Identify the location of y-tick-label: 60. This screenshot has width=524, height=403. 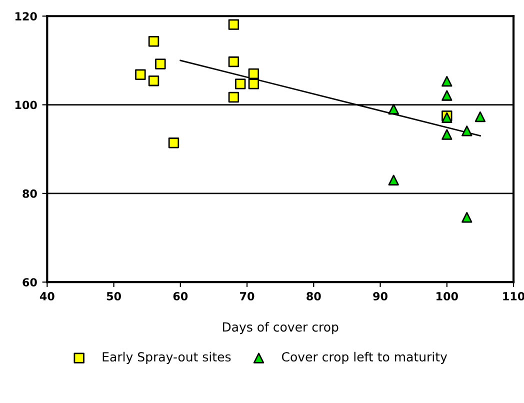
(29, 282).